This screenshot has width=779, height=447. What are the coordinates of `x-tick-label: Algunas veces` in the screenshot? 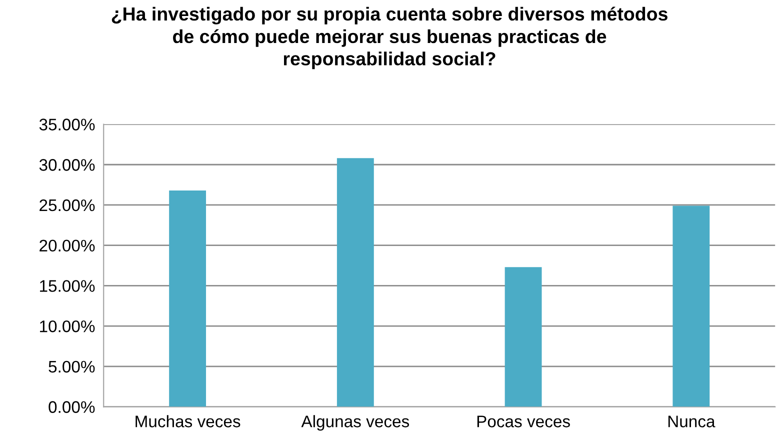 It's located at (355, 423).